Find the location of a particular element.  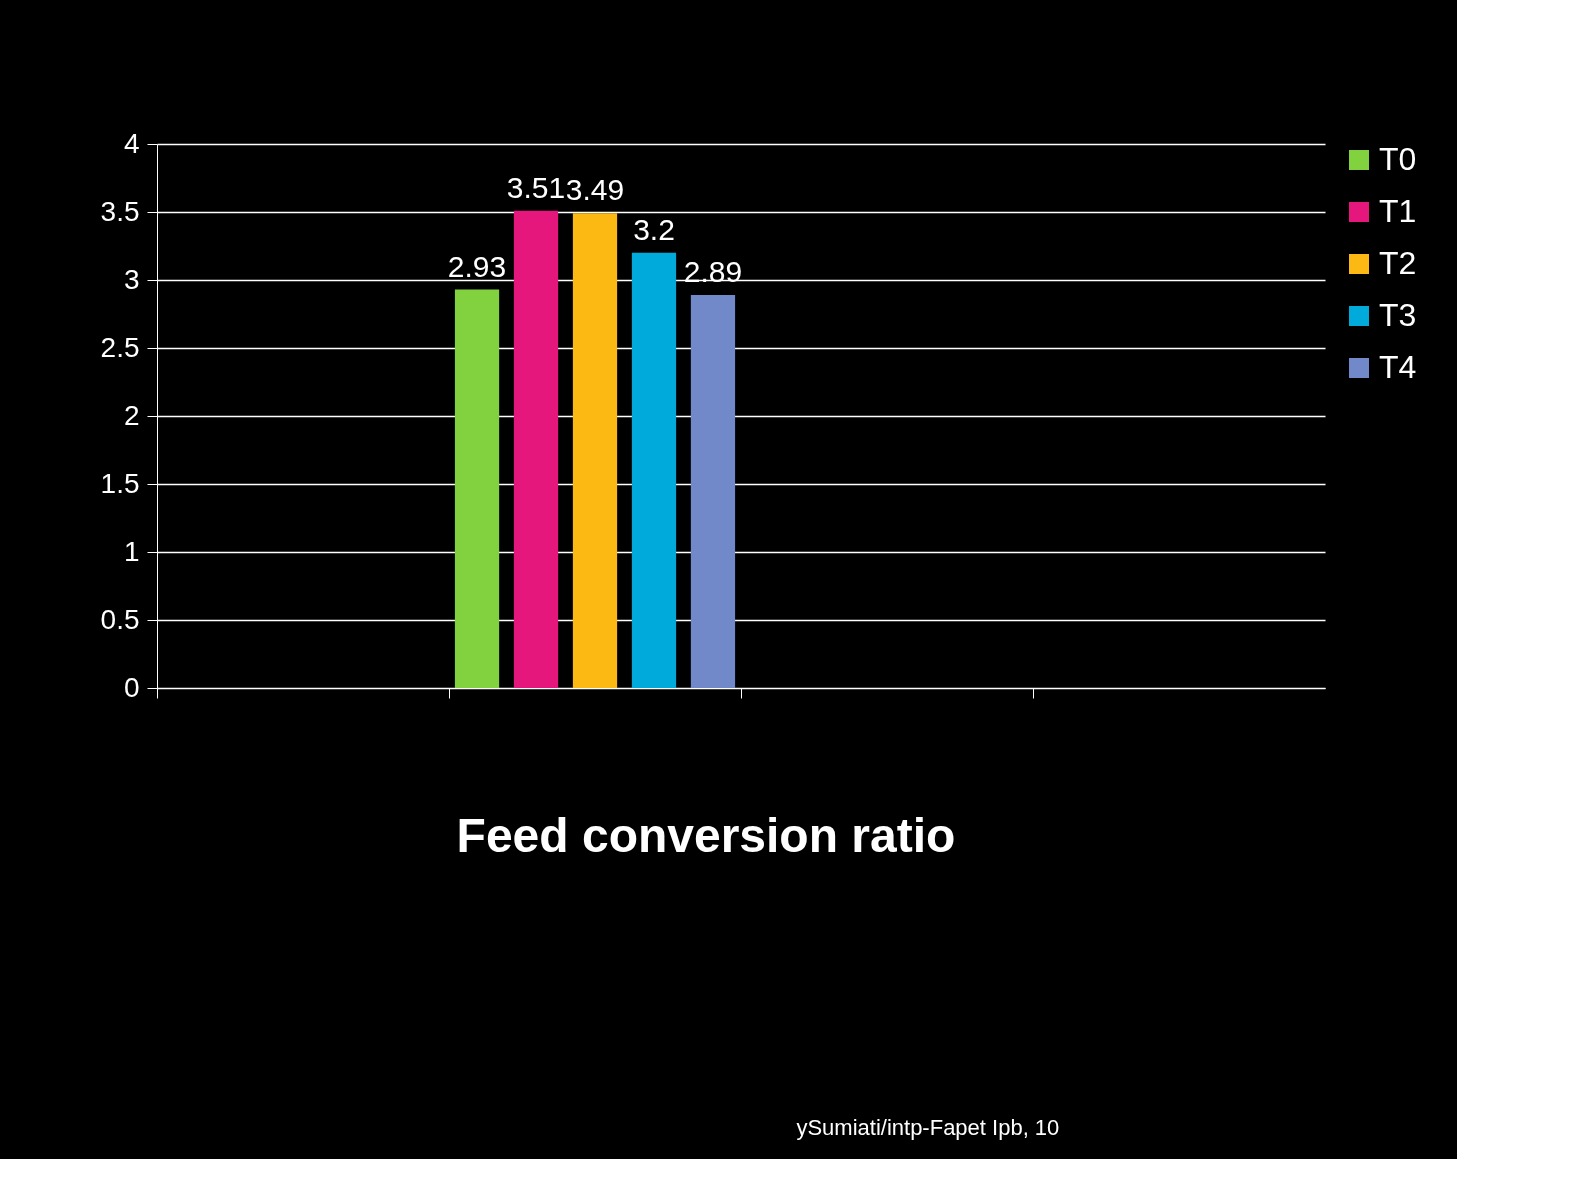

y-tick-label: 2.5 is located at coordinates (120, 347).